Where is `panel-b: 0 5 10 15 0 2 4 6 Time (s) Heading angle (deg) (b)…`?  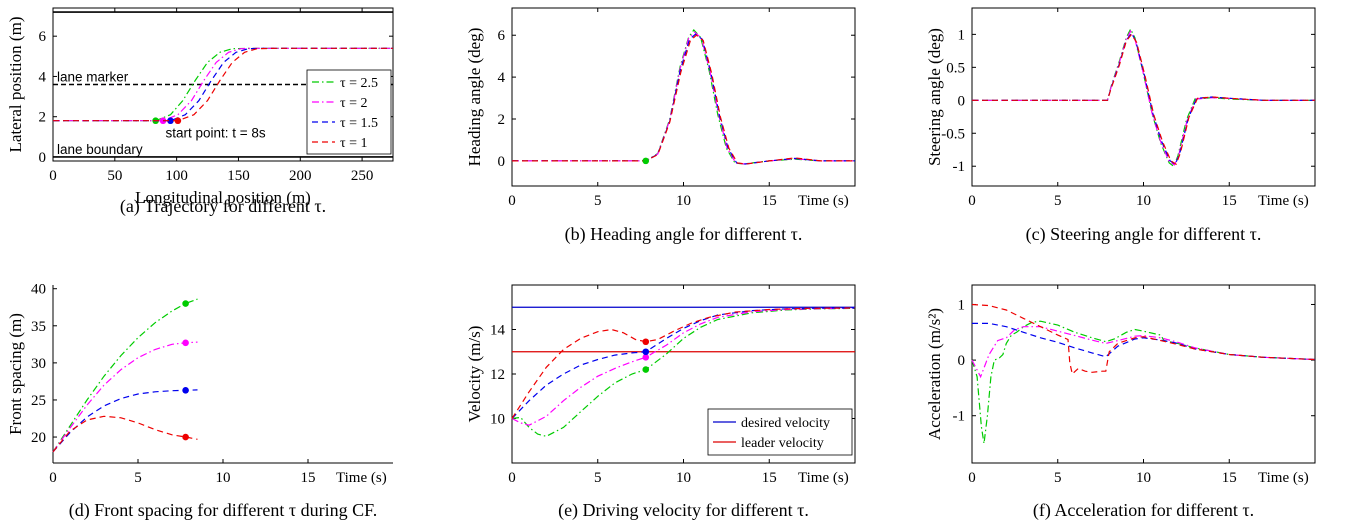 panel-b: 0 5 10 15 0 2 4 6 Time (s) Heading angle (deg) (b)… is located at coordinates (660, 126).